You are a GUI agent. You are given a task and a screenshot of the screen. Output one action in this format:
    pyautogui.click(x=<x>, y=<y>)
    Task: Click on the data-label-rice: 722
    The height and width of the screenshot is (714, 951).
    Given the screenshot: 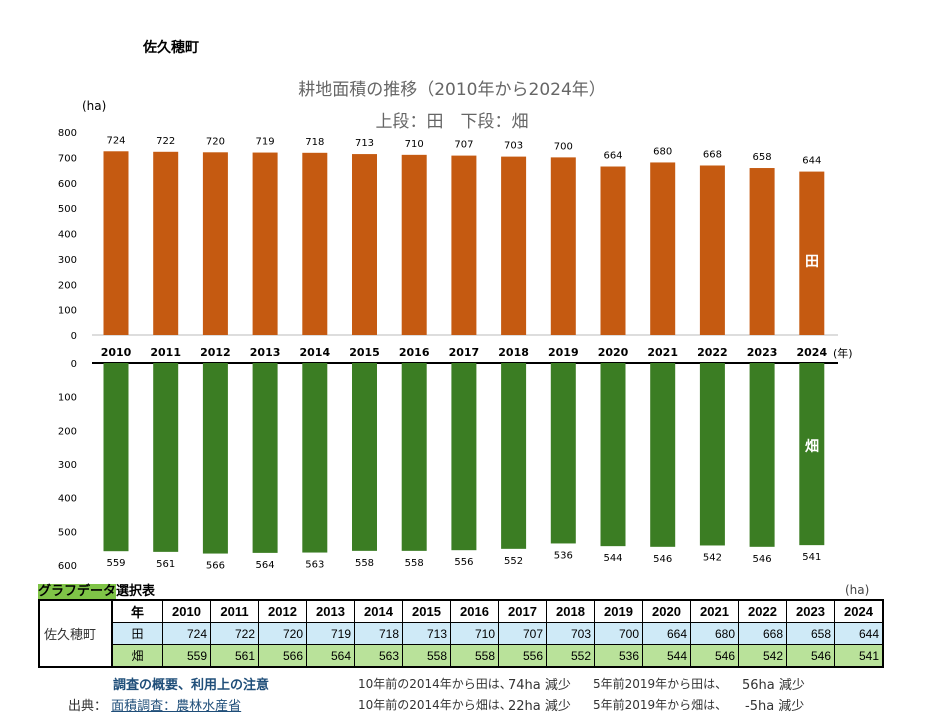 What is the action you would take?
    pyautogui.click(x=165, y=141)
    